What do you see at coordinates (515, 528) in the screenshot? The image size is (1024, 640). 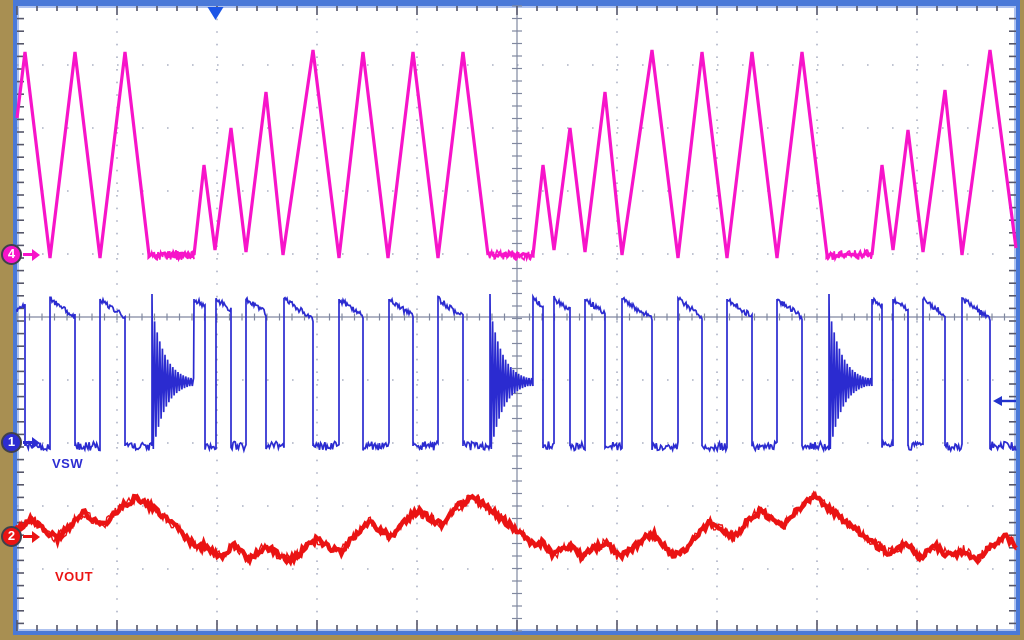 I see `ch2-vout-waveform` at bounding box center [515, 528].